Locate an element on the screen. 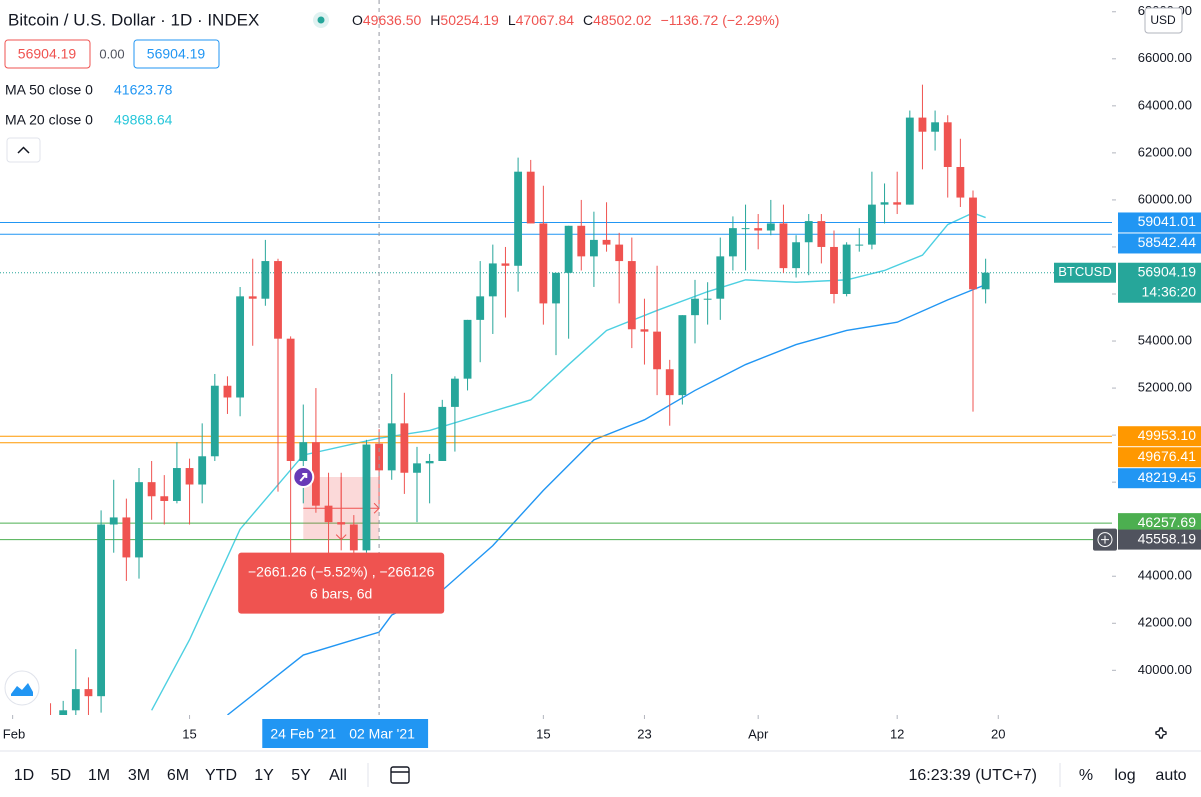 The image size is (1201, 797). indicator-value: 41623.78 is located at coordinates (143, 90).